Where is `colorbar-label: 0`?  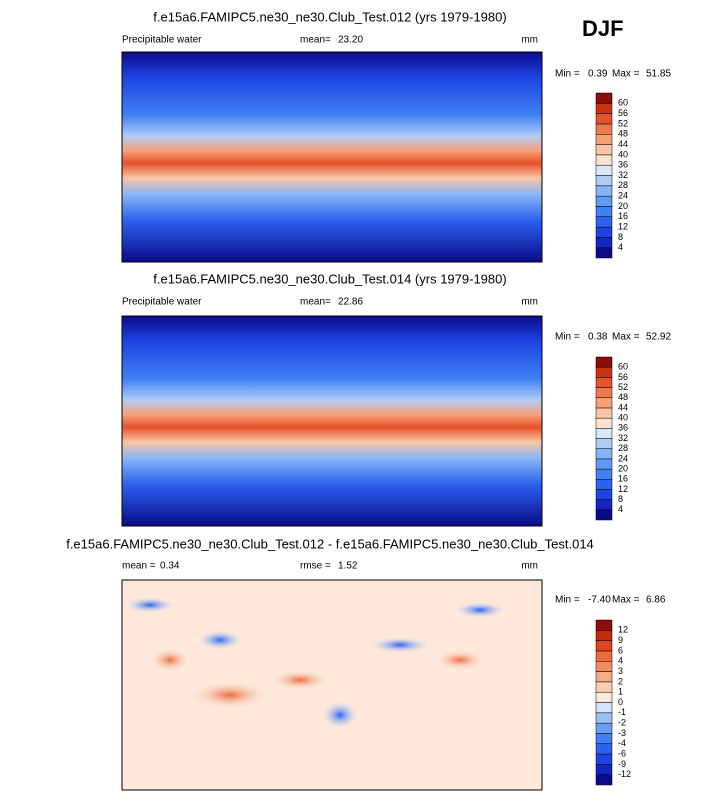 colorbar-label: 0 is located at coordinates (620, 702).